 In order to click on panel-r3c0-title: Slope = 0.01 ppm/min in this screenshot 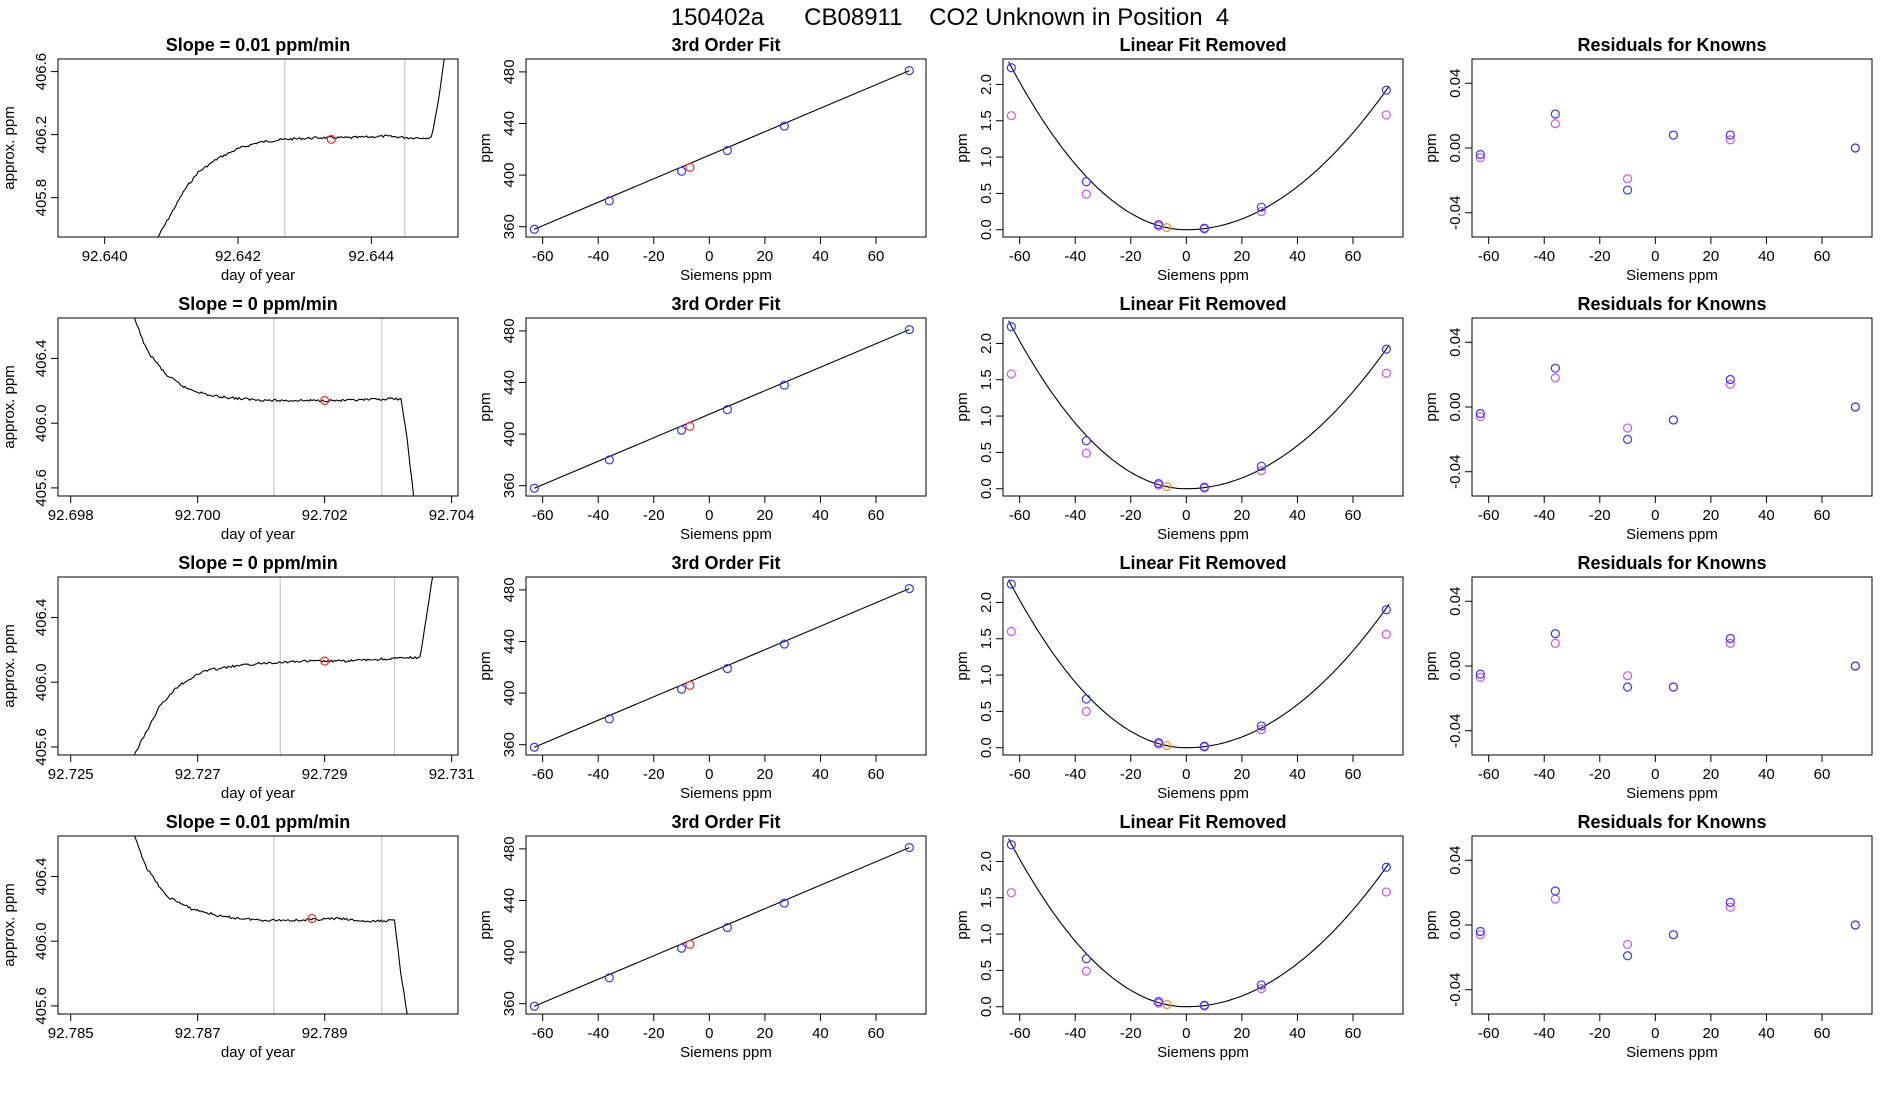, I will do `click(258, 822)`.